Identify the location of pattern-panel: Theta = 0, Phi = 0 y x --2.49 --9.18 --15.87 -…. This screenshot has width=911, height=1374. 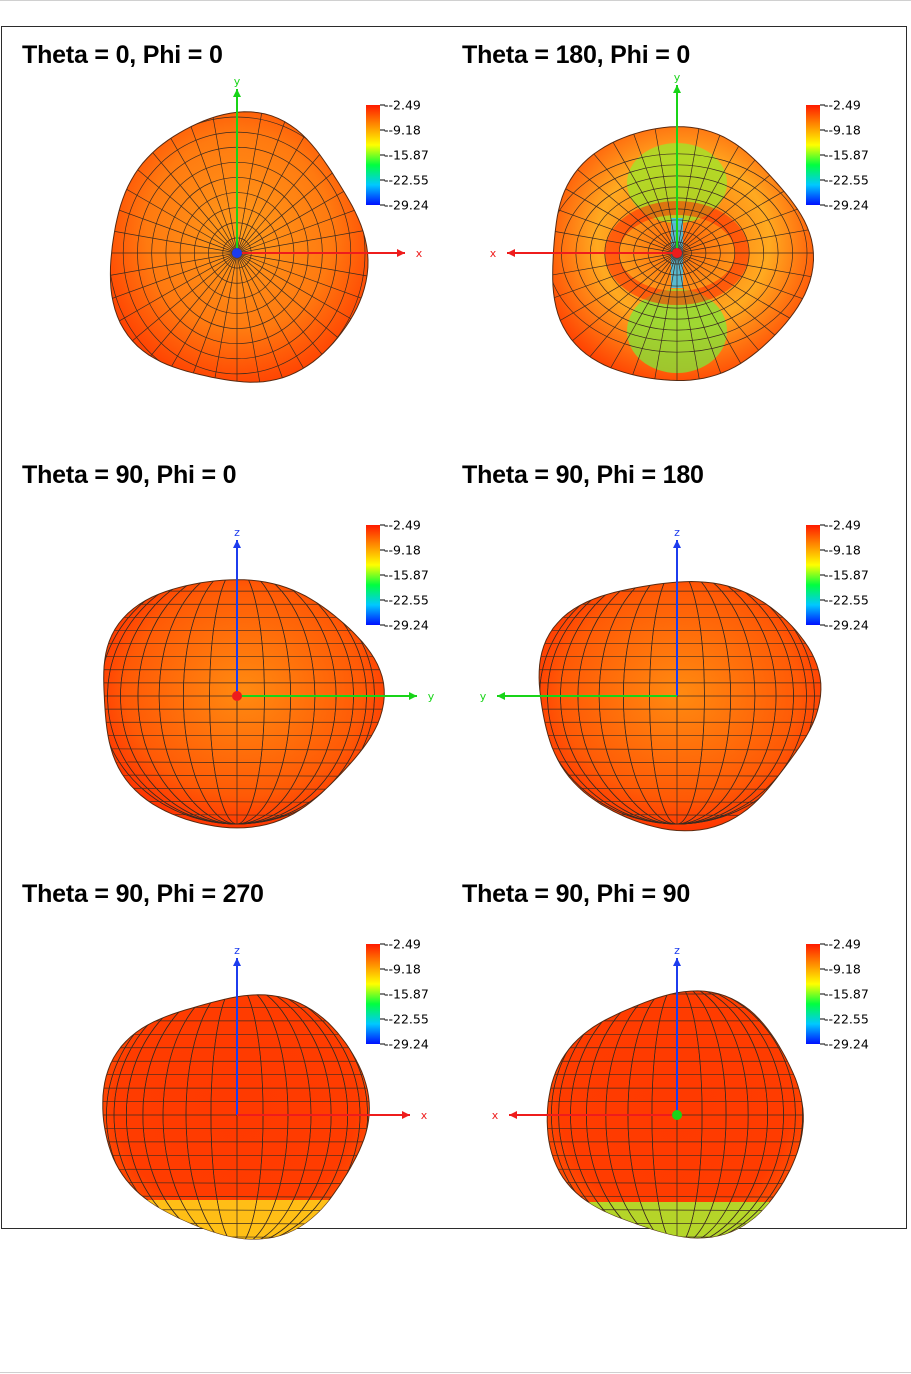
(242, 241).